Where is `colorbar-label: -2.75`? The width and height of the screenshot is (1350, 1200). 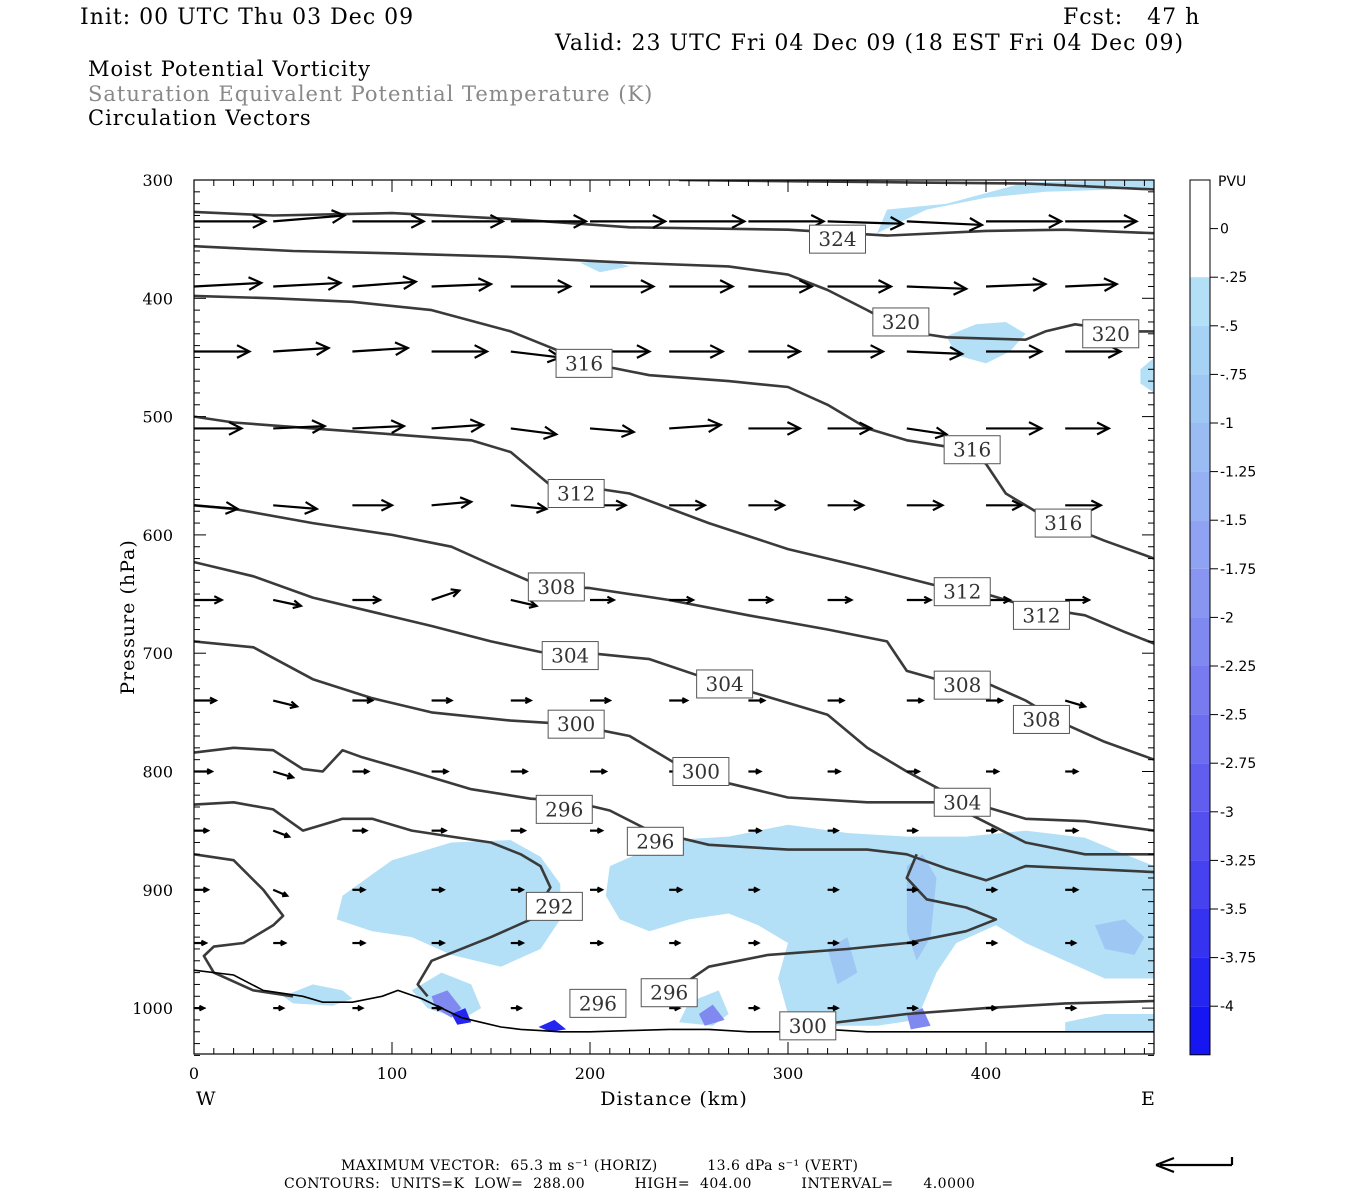
colorbar-label: -2.75 is located at coordinates (1238, 764).